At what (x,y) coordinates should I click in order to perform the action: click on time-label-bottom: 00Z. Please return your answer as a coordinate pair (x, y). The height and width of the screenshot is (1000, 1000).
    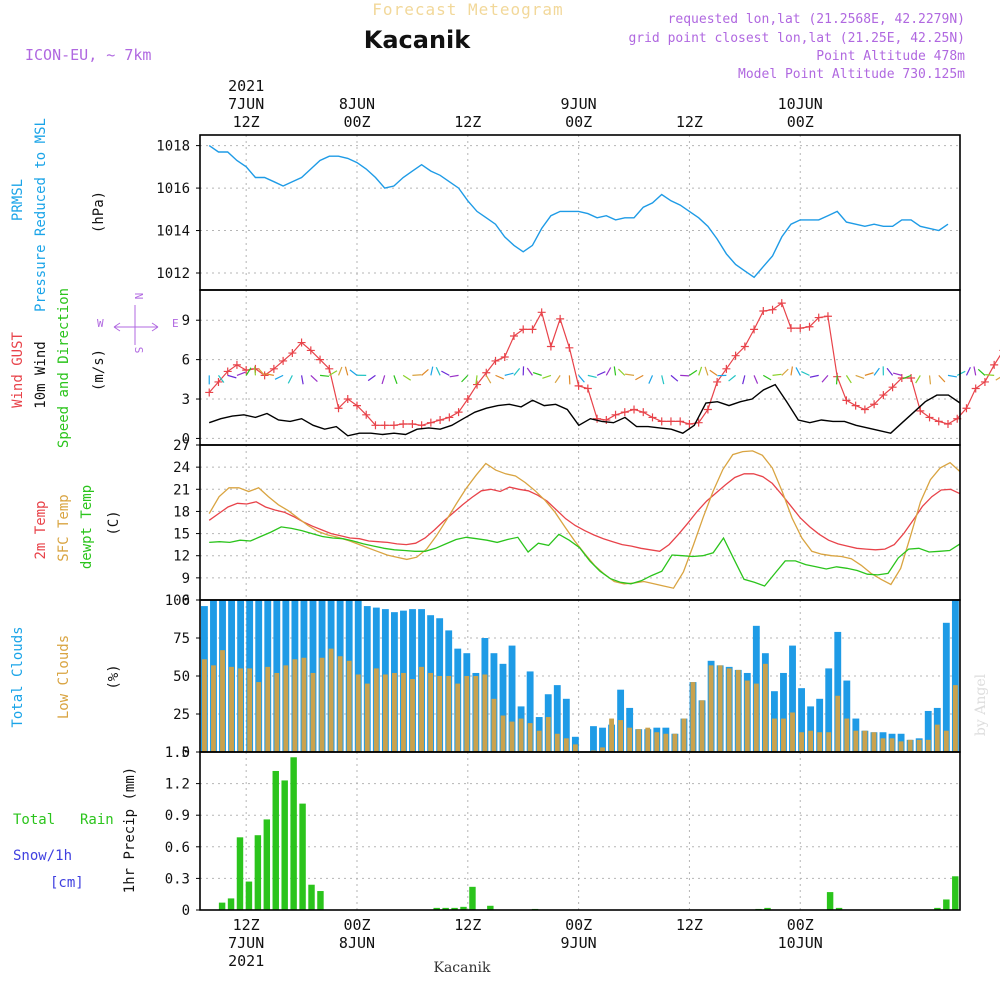
    Looking at the image, I should click on (578, 925).